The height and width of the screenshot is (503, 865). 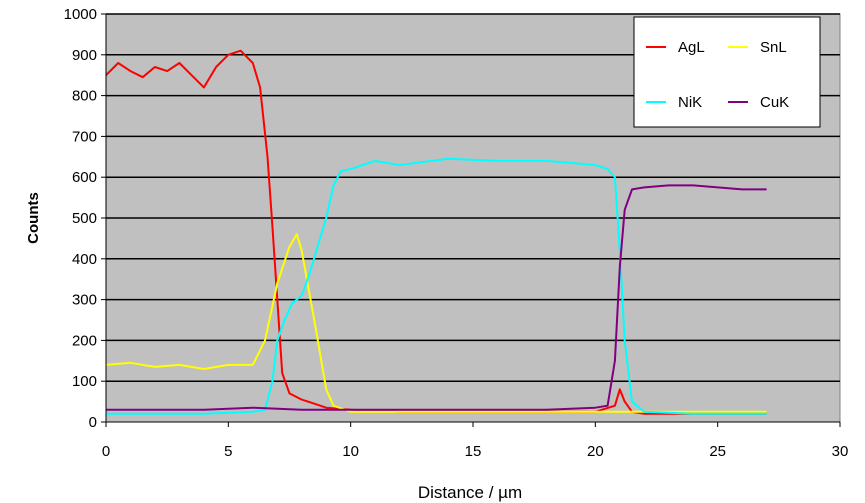 I want to click on y-tick-label: 500, so click(x=84, y=218).